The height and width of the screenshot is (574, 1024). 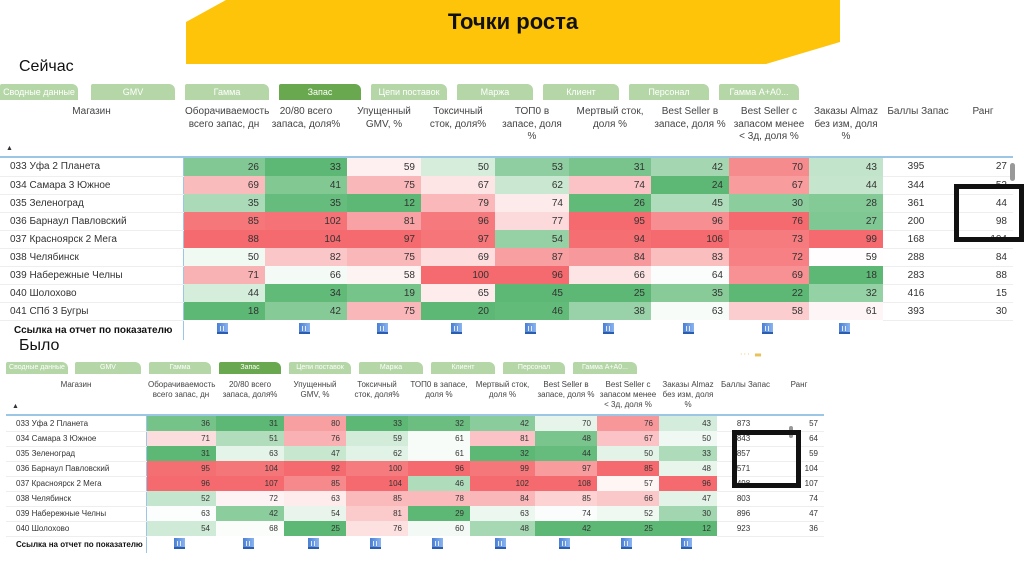 What do you see at coordinates (1012, 172) in the screenshot?
I see `scrollbar-now` at bounding box center [1012, 172].